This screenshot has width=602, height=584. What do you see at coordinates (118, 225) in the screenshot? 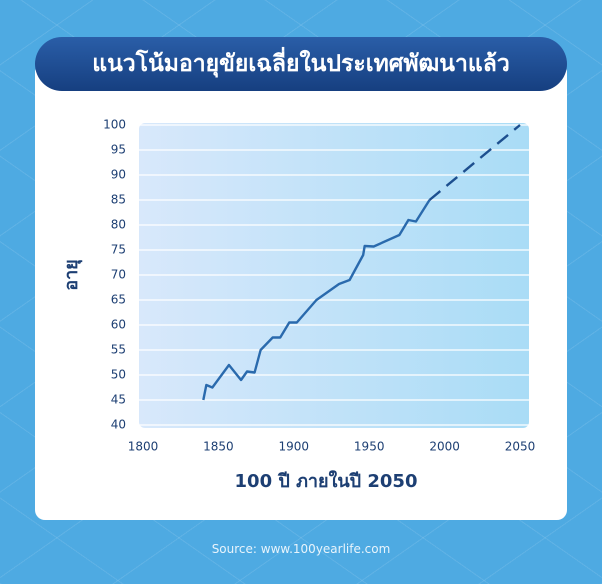
I see `y-tick-label: 80` at bounding box center [118, 225].